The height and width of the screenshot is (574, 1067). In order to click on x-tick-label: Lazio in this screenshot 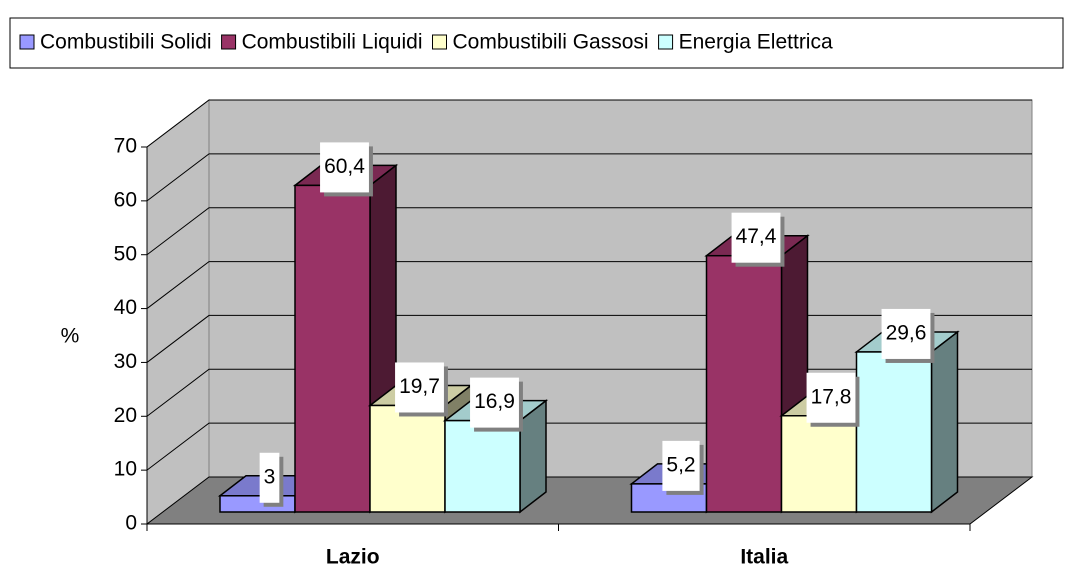, I will do `click(353, 557)`.